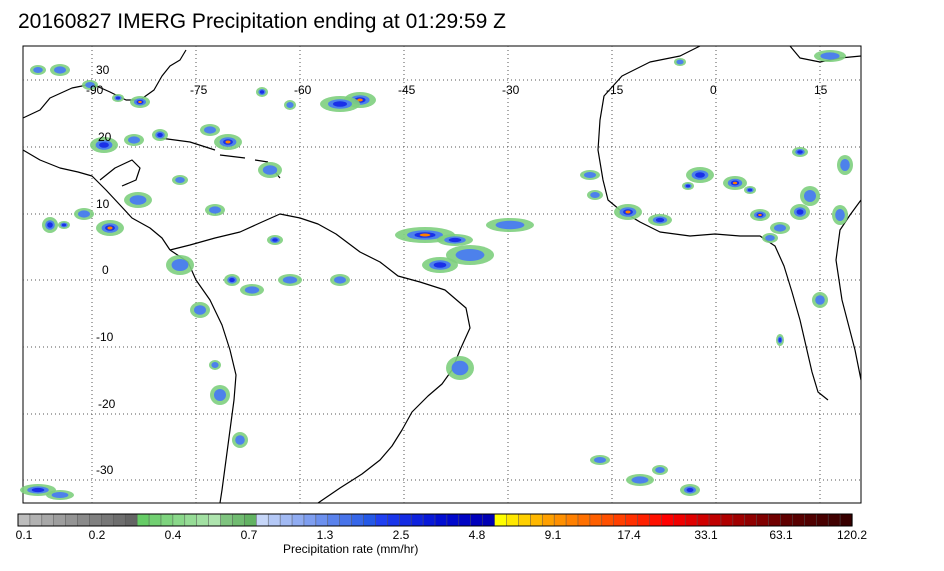 This screenshot has height=571, width=944. I want to click on lon-label: -90, so click(95, 90).